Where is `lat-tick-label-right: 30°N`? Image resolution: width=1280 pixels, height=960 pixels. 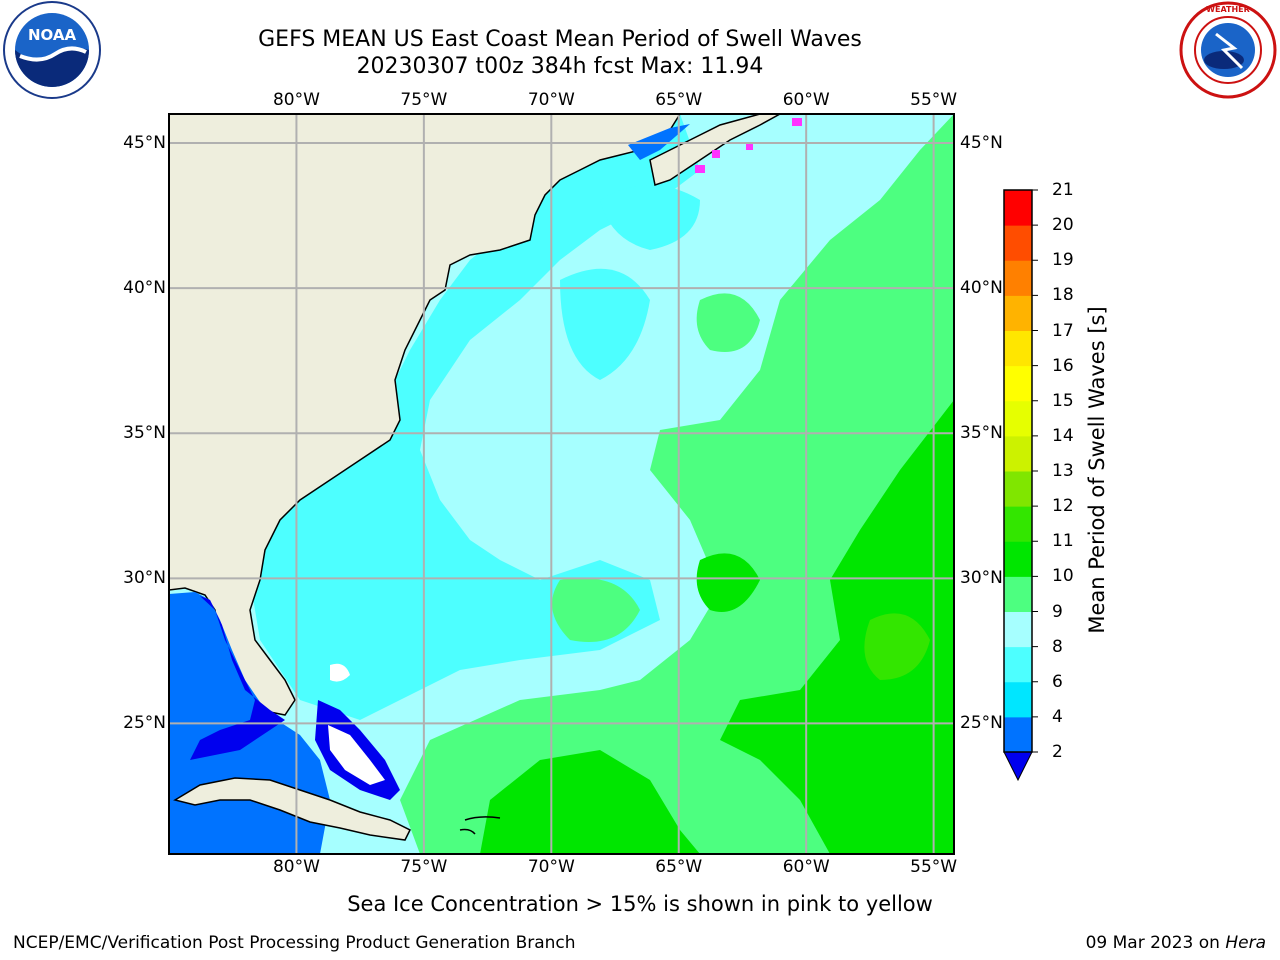 lat-tick-label-right: 30°N is located at coordinates (981, 578).